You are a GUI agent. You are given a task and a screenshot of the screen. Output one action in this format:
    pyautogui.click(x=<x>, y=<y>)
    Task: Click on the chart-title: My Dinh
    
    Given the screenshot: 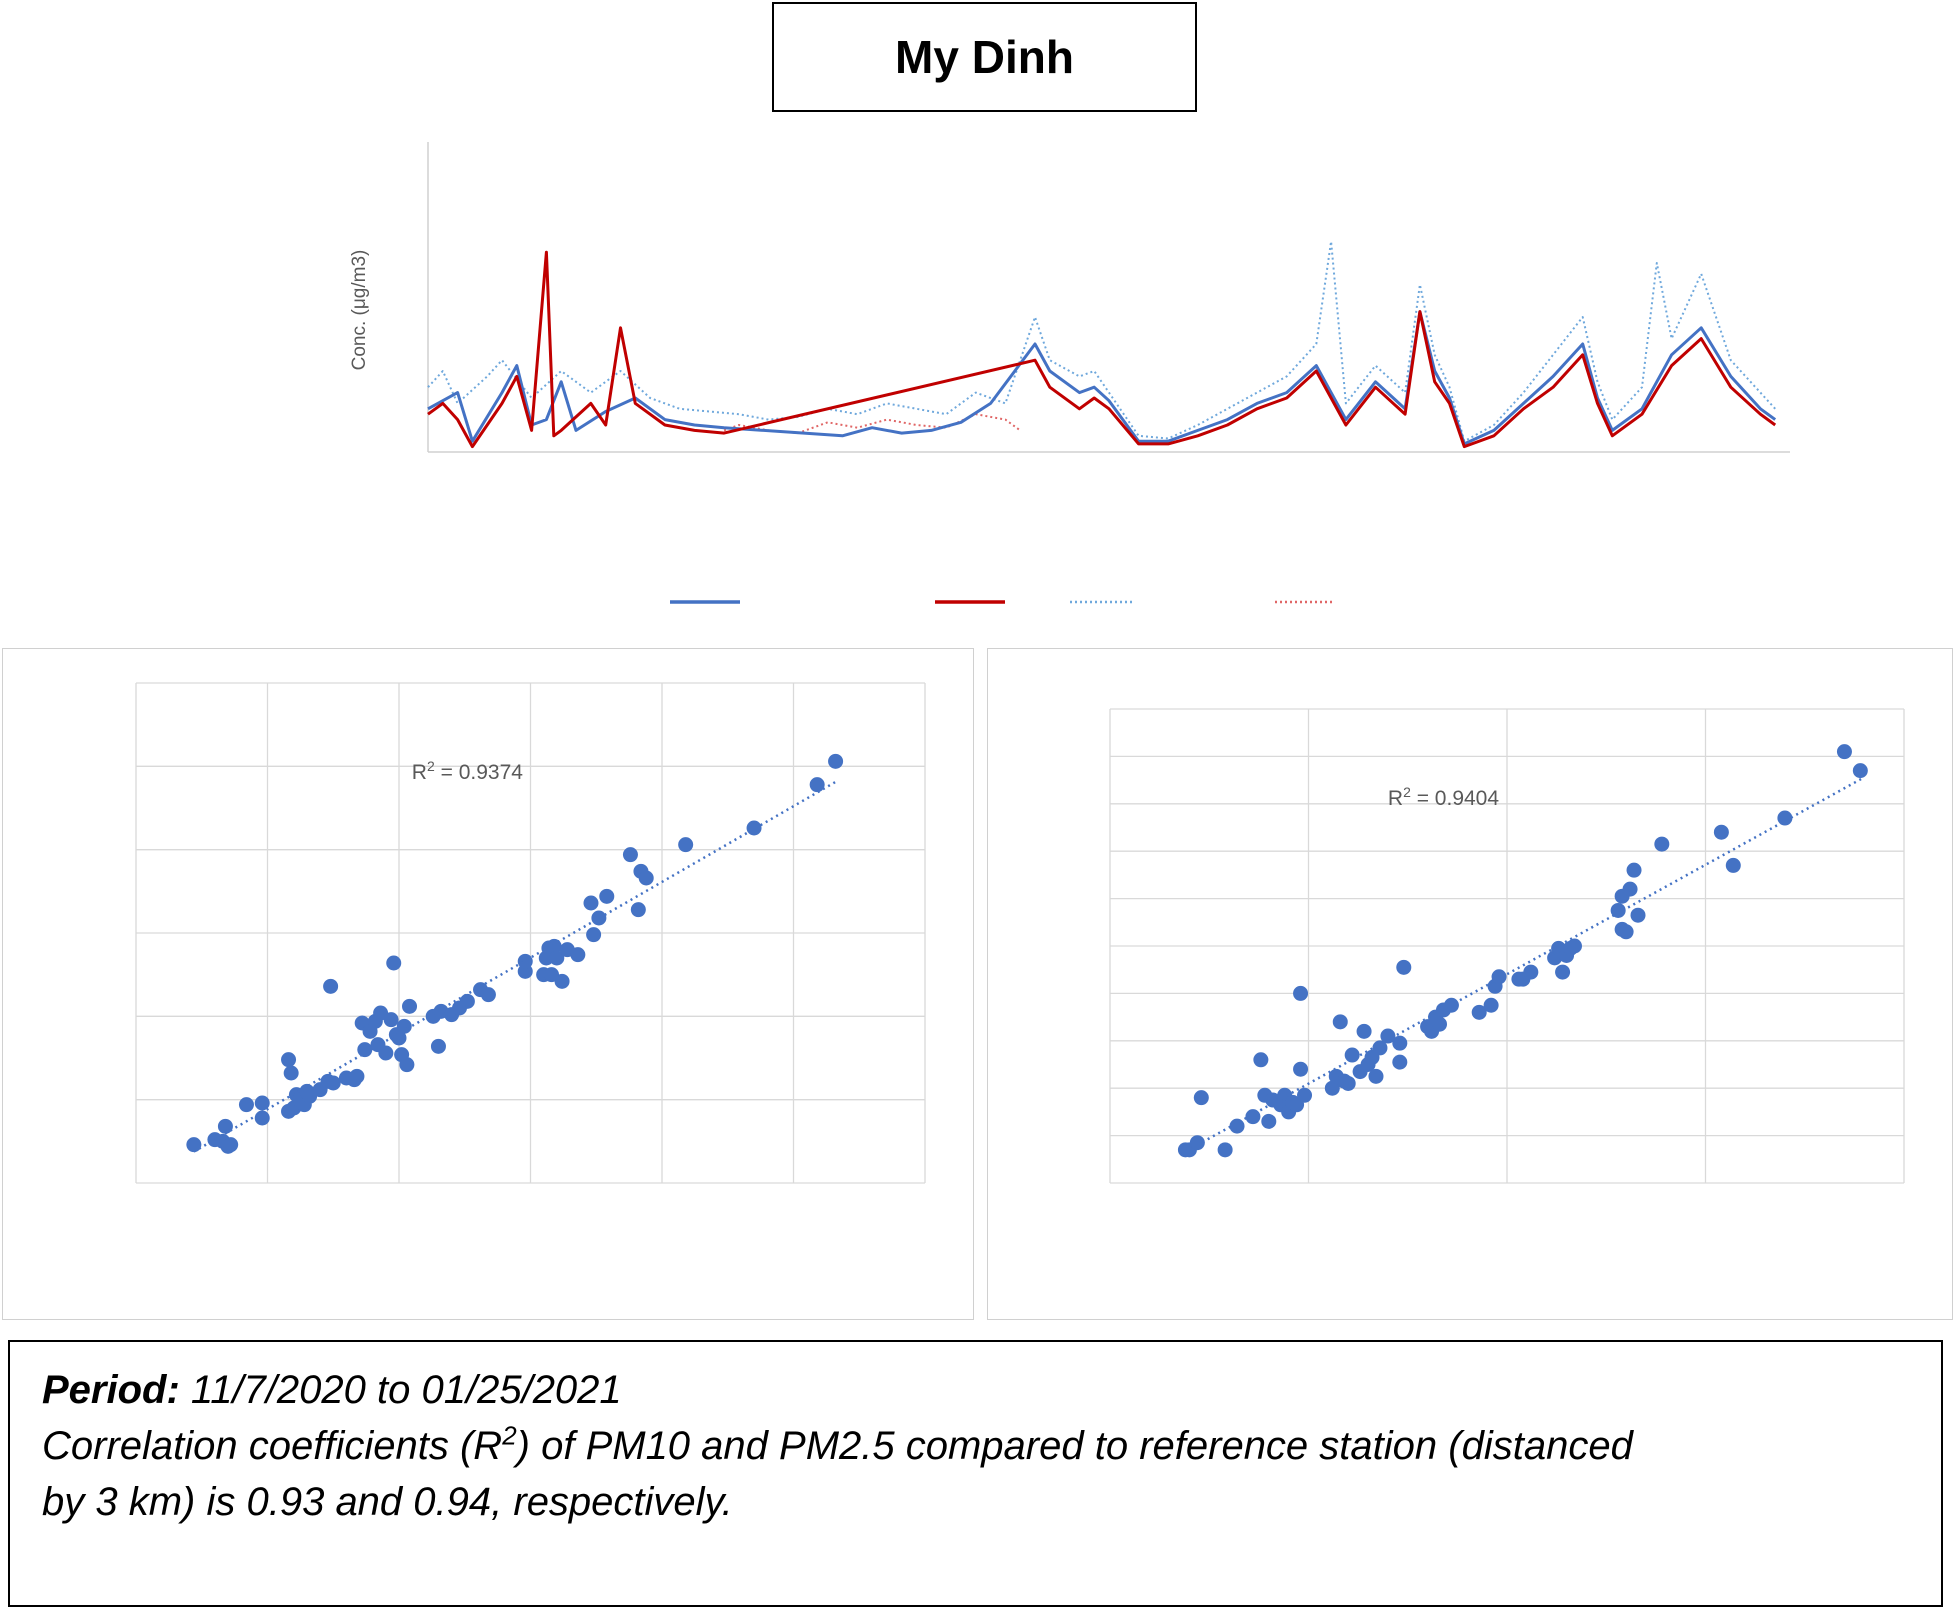 What is the action you would take?
    pyautogui.click(x=984, y=57)
    